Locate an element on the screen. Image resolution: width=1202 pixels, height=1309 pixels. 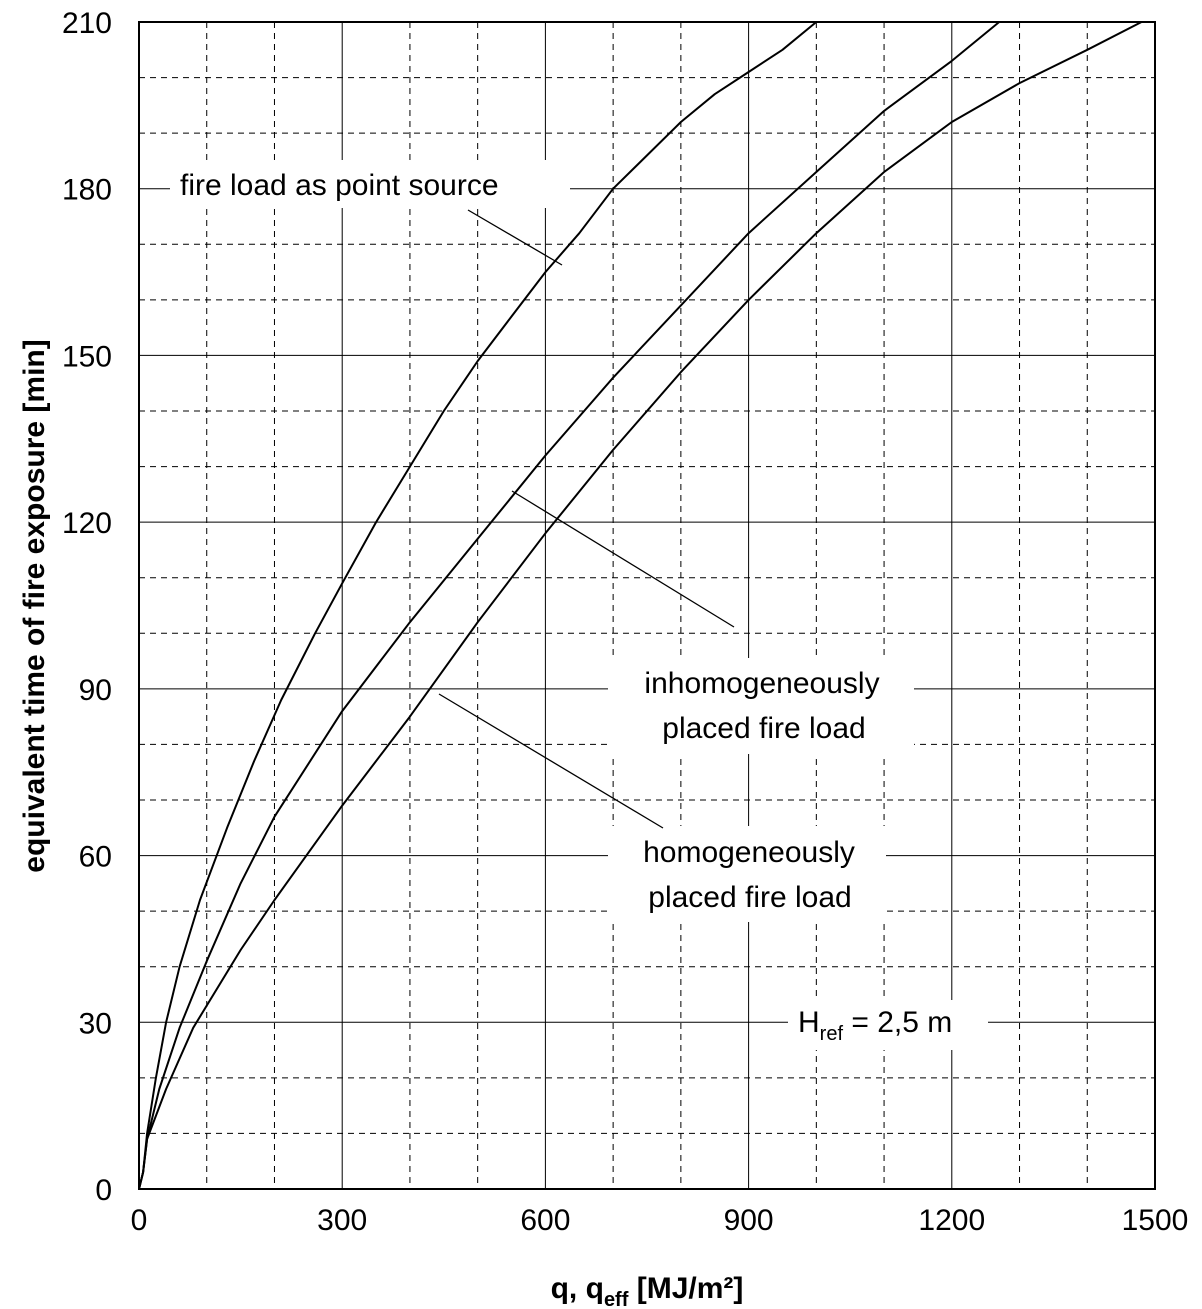
x-axis-title-main: q, q is located at coordinates (577, 1288).